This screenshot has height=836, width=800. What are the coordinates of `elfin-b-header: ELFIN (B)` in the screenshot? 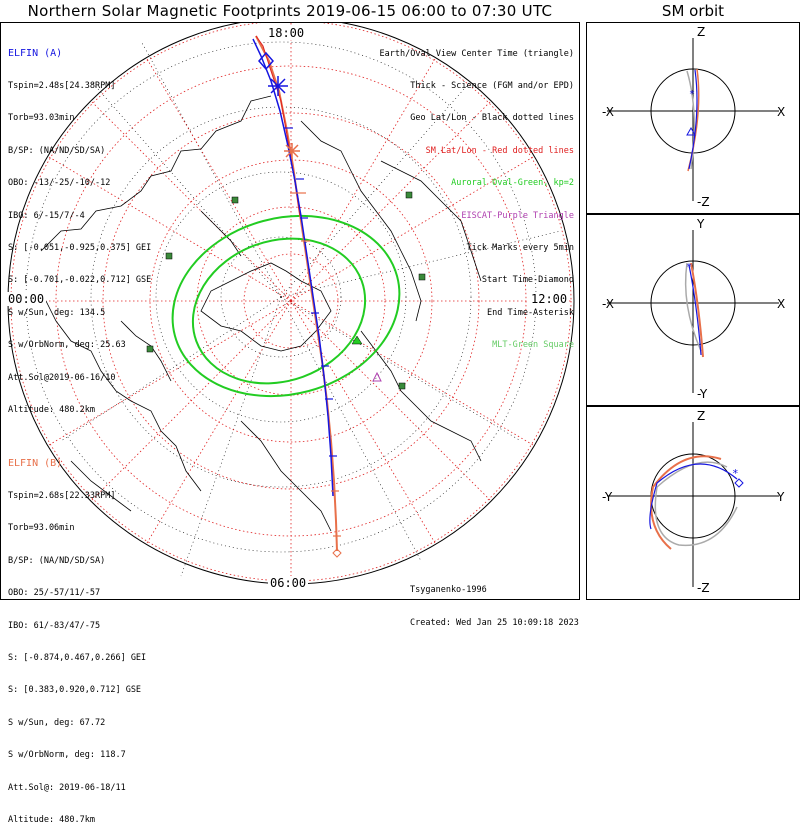 It's located at (35, 463).